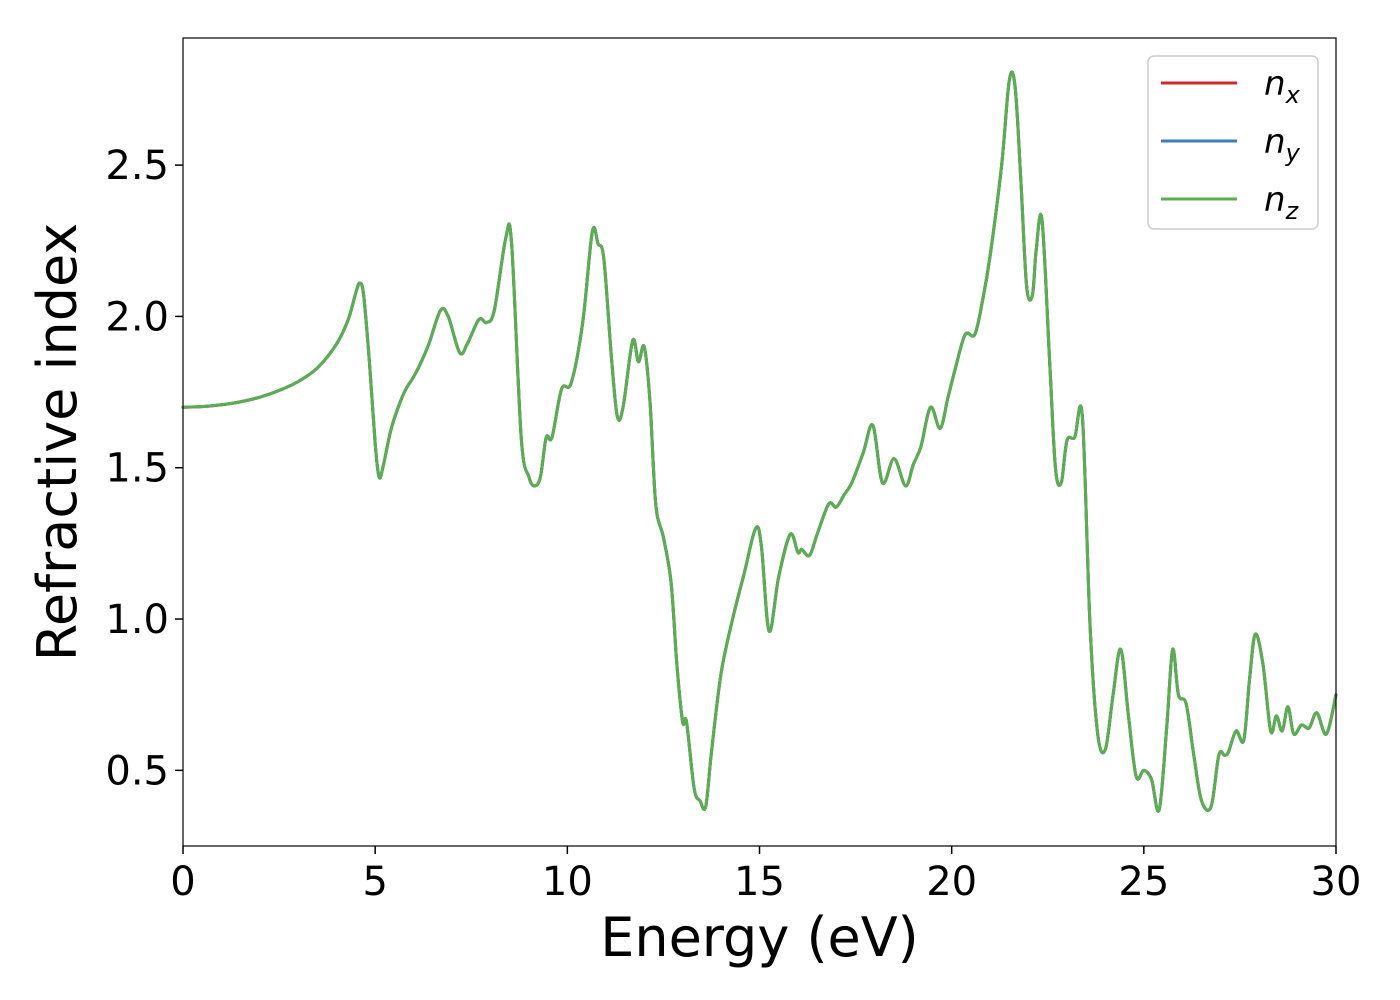 Image resolution: width=1400 pixels, height=1000 pixels. I want to click on x-axis-ticks: 0 5 10 15 20 25 30, so click(765, 875).